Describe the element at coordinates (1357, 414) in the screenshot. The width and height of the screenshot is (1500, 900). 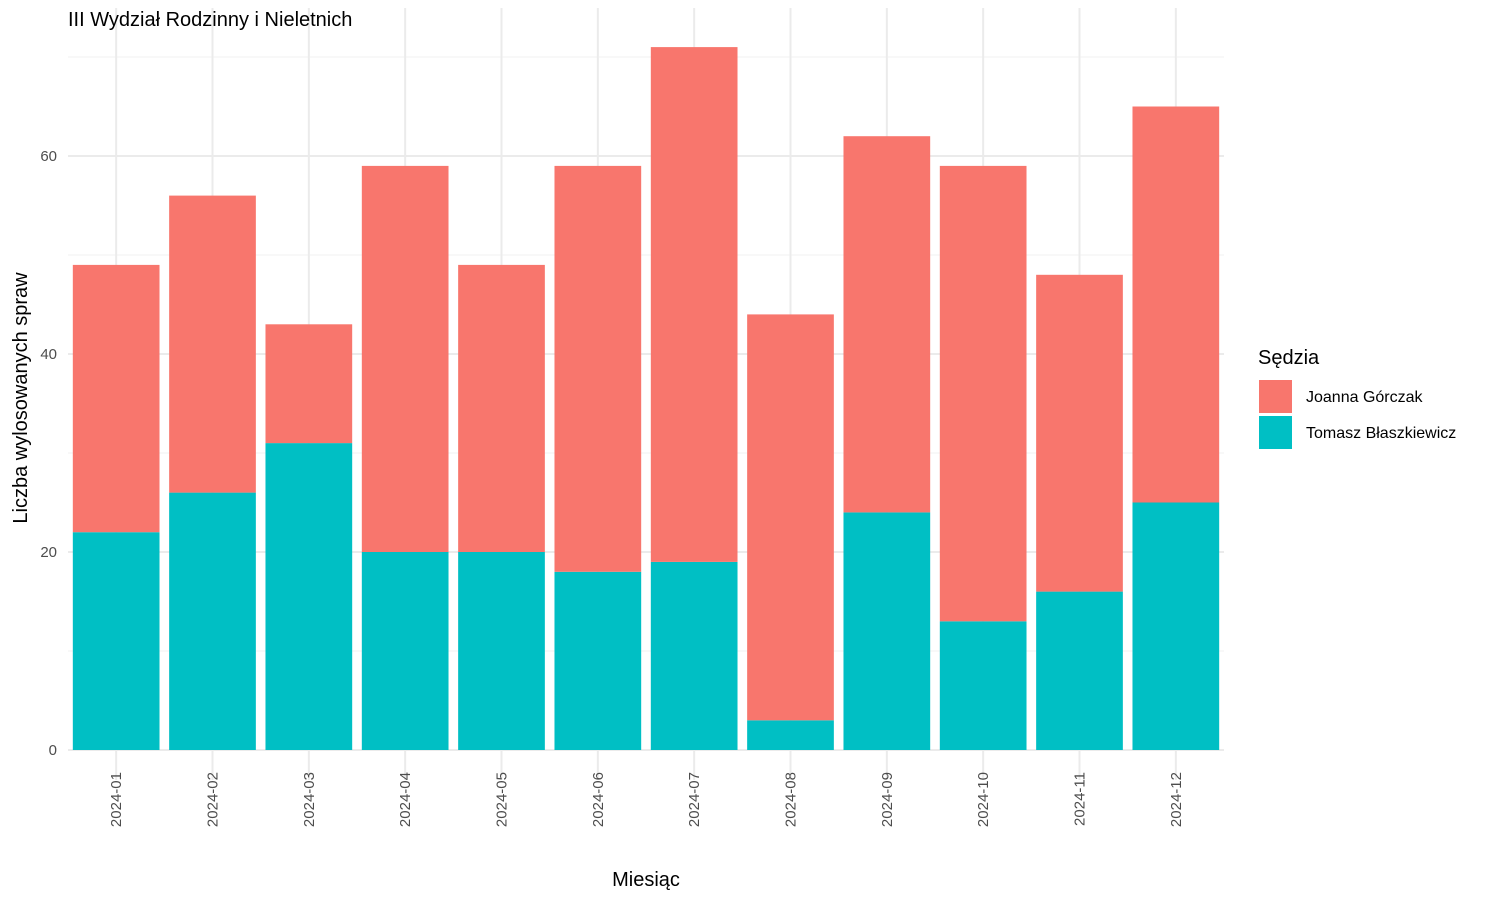
I see `legend-items: Joanna Górczak Tomasz Błaszkiewicz` at that location.